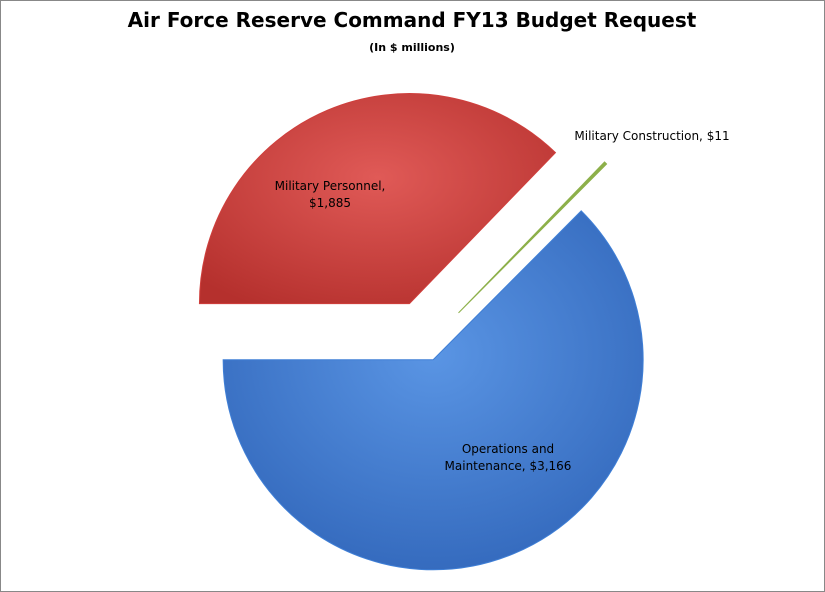 The height and width of the screenshot is (592, 825). What do you see at coordinates (330, 195) in the screenshot?
I see `data-label: Military Personnel, $1,885` at bounding box center [330, 195].